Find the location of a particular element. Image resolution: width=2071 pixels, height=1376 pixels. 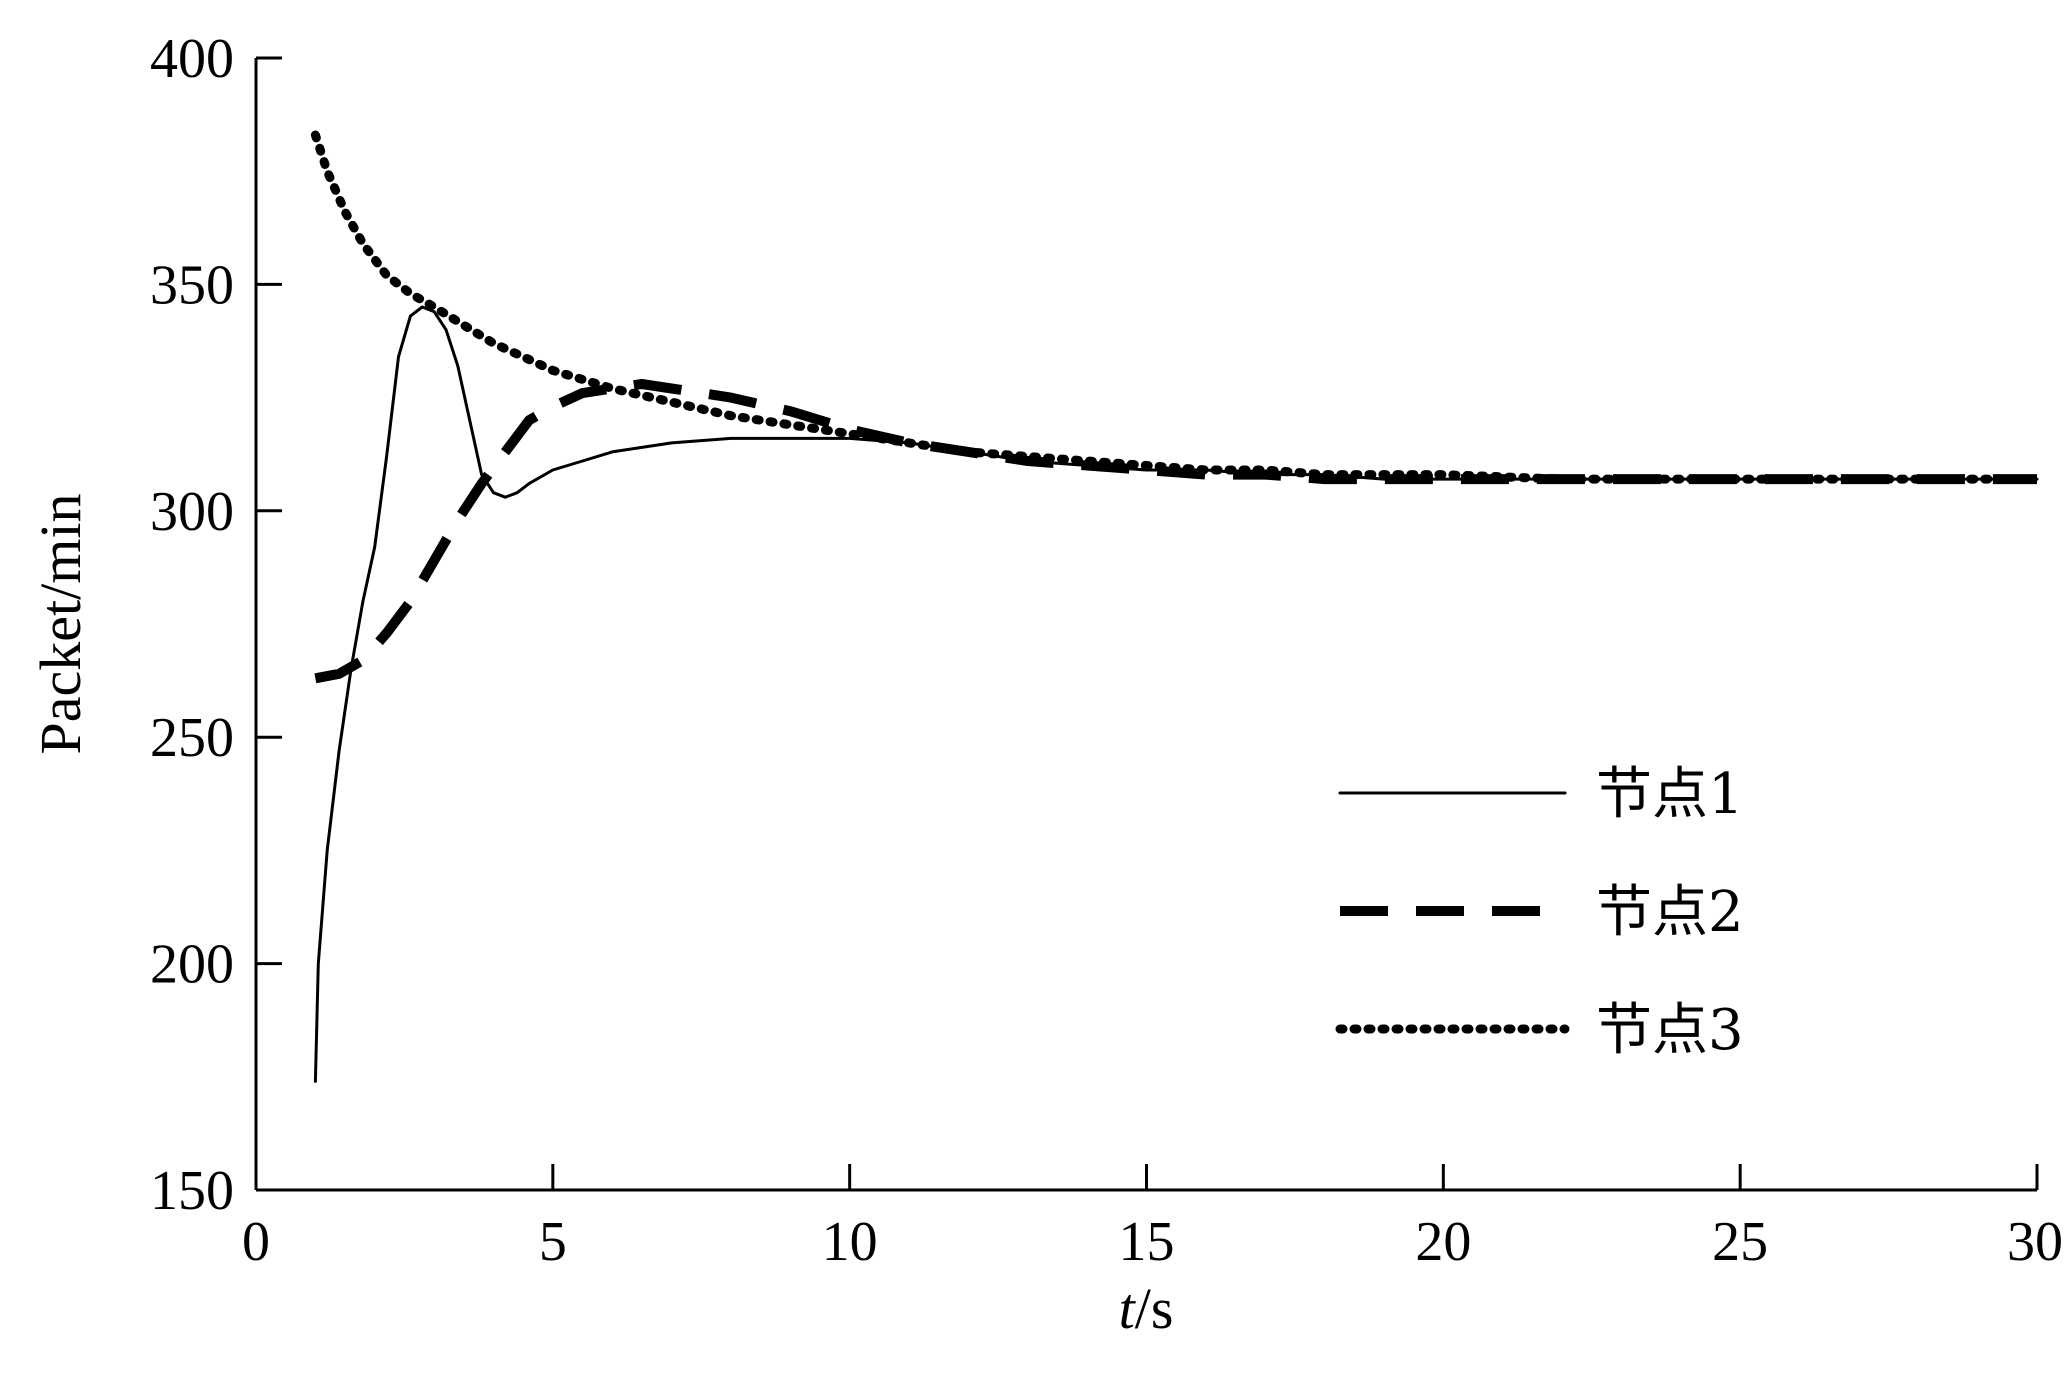

y-tick-label: 200 is located at coordinates (192, 965).